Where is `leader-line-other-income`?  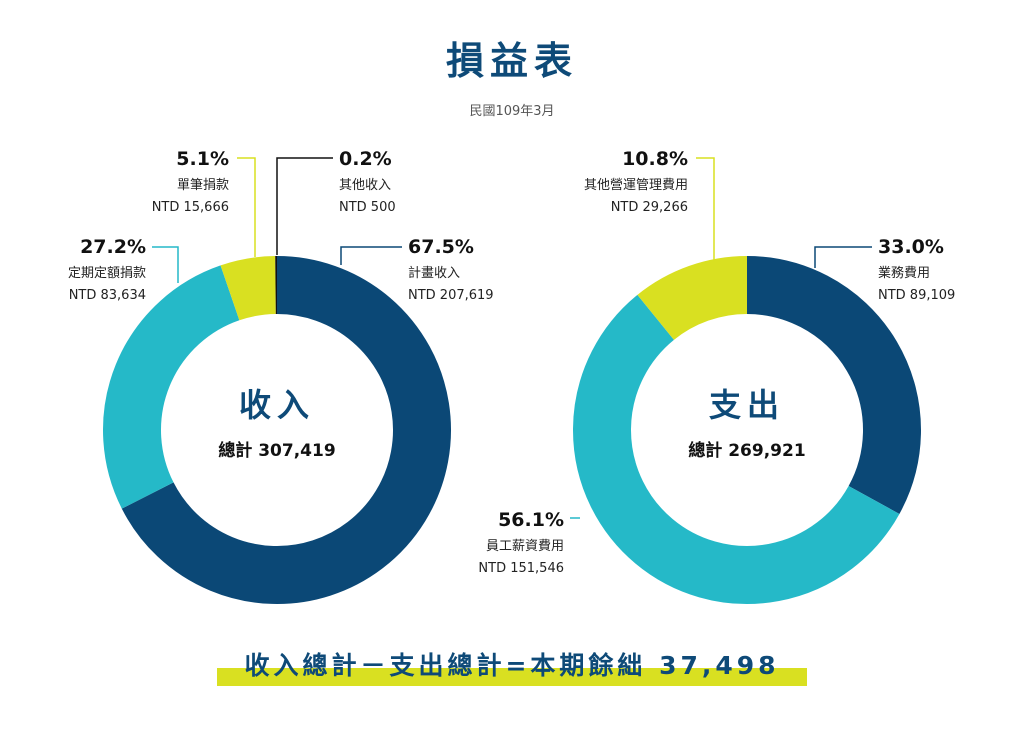 leader-line-other-income is located at coordinates (304, 206).